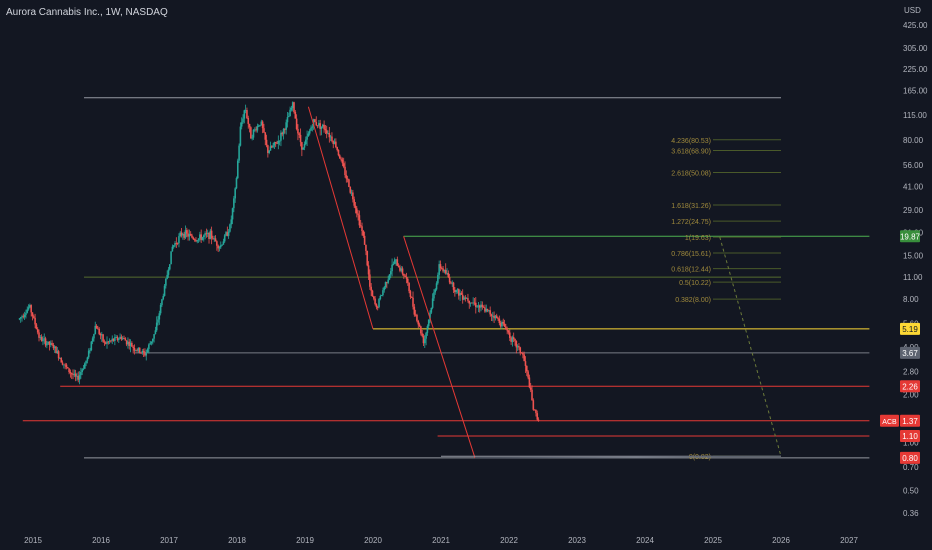 Image resolution: width=932 pixels, height=550 pixels. What do you see at coordinates (911, 443) in the screenshot?
I see `y-tick-label: 1.00` at bounding box center [911, 443].